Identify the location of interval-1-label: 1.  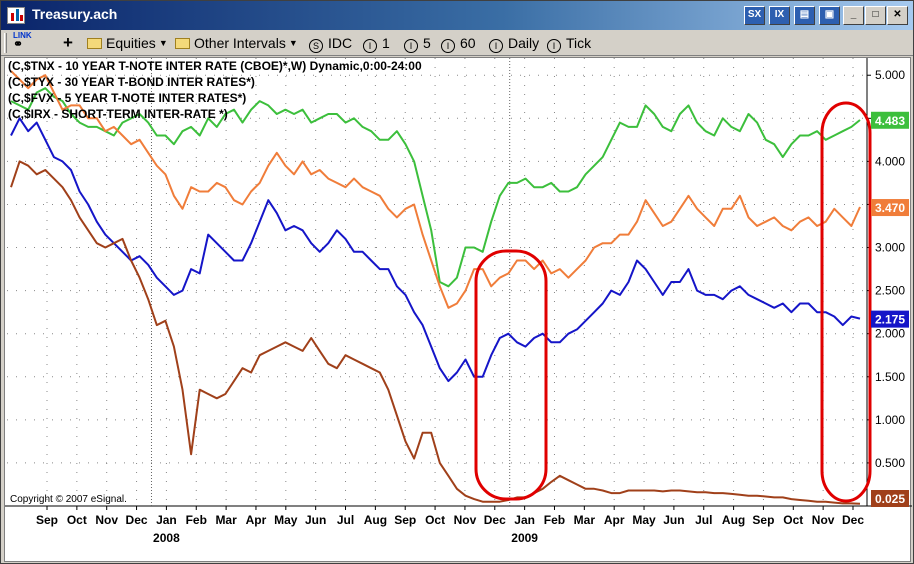
(386, 43).